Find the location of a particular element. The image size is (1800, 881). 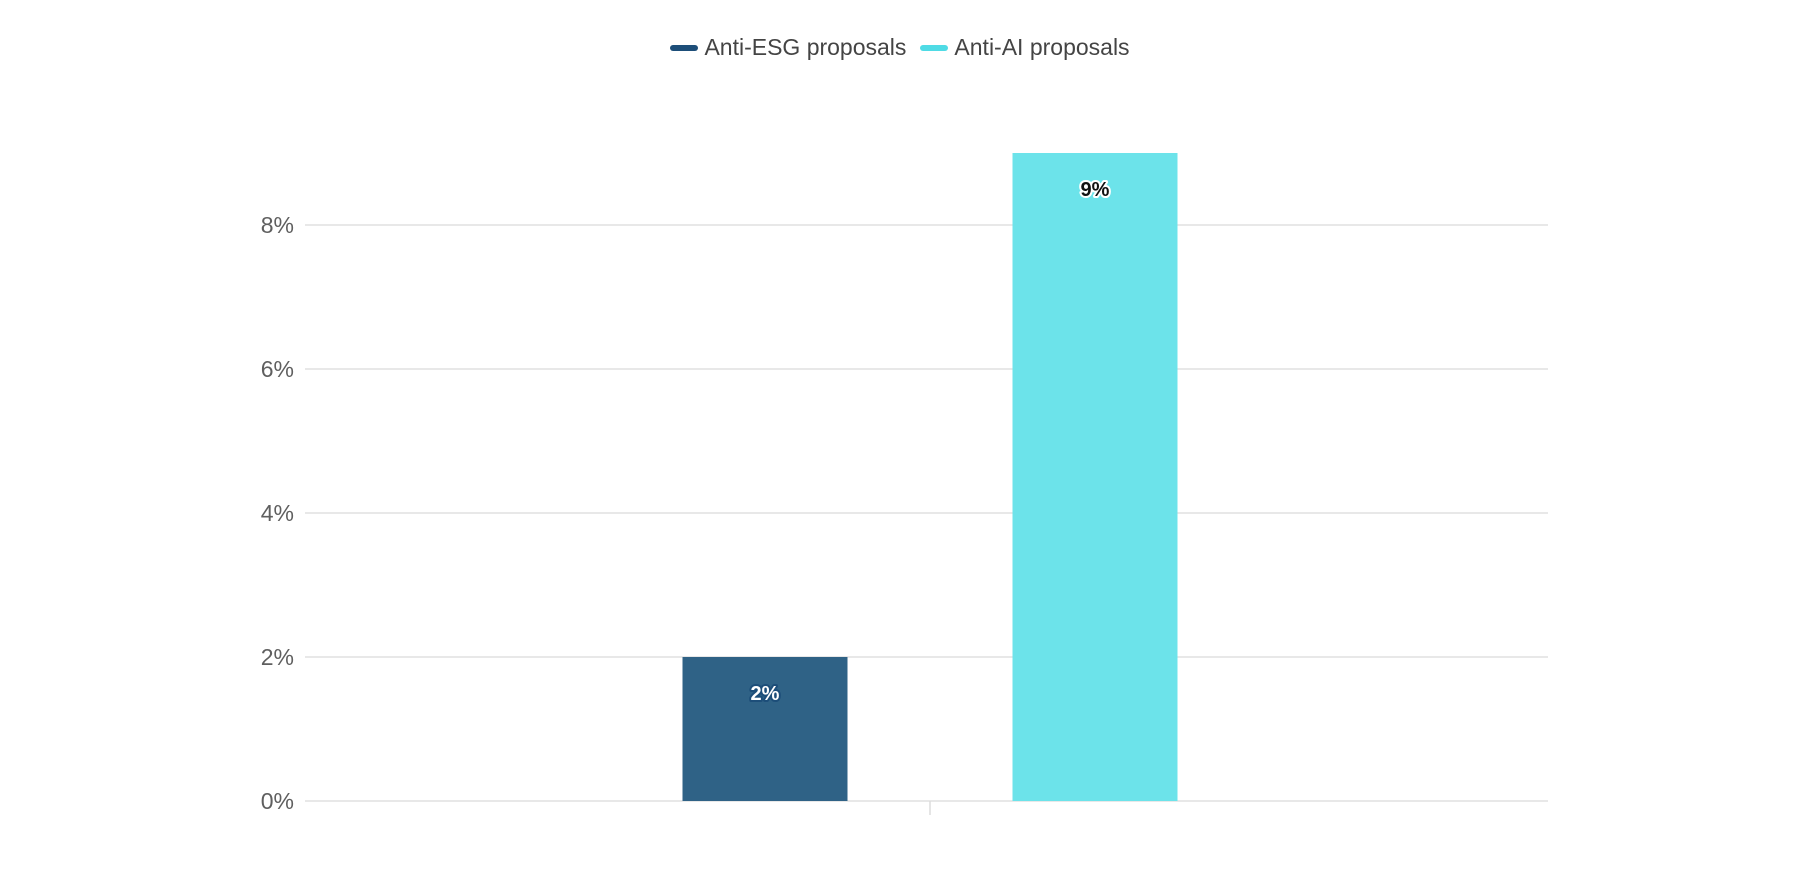

bar-anti-ai-proposals is located at coordinates (1095, 477).